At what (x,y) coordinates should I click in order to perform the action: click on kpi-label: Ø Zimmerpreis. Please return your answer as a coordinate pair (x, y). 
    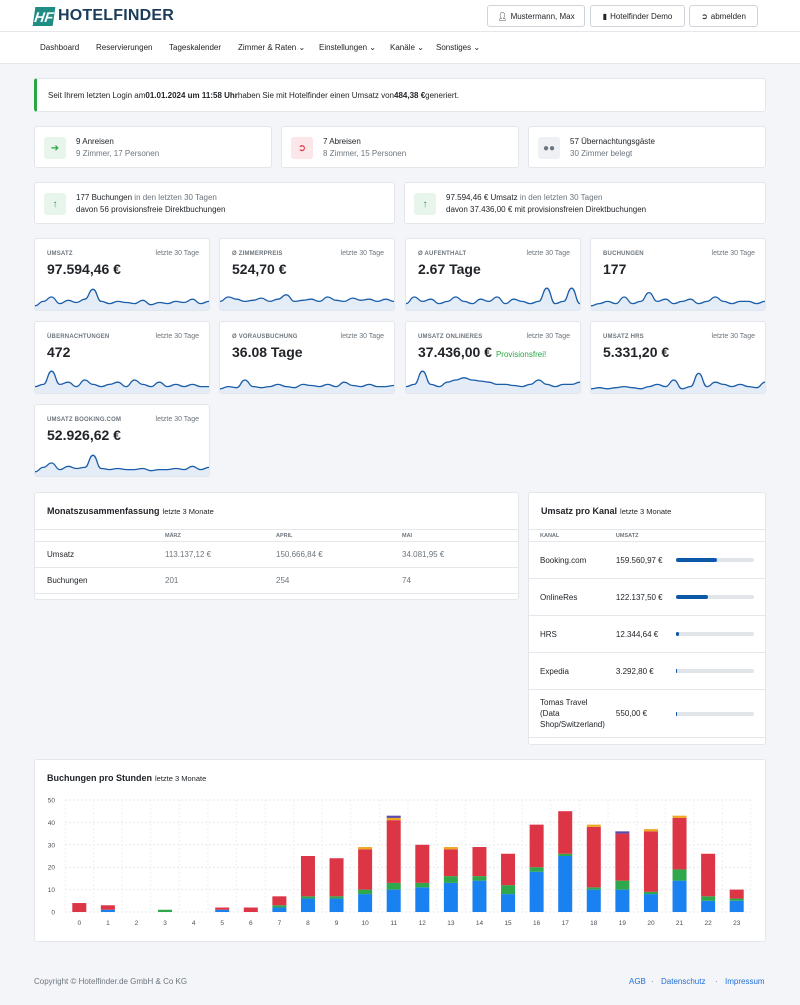
    Looking at the image, I should click on (257, 254).